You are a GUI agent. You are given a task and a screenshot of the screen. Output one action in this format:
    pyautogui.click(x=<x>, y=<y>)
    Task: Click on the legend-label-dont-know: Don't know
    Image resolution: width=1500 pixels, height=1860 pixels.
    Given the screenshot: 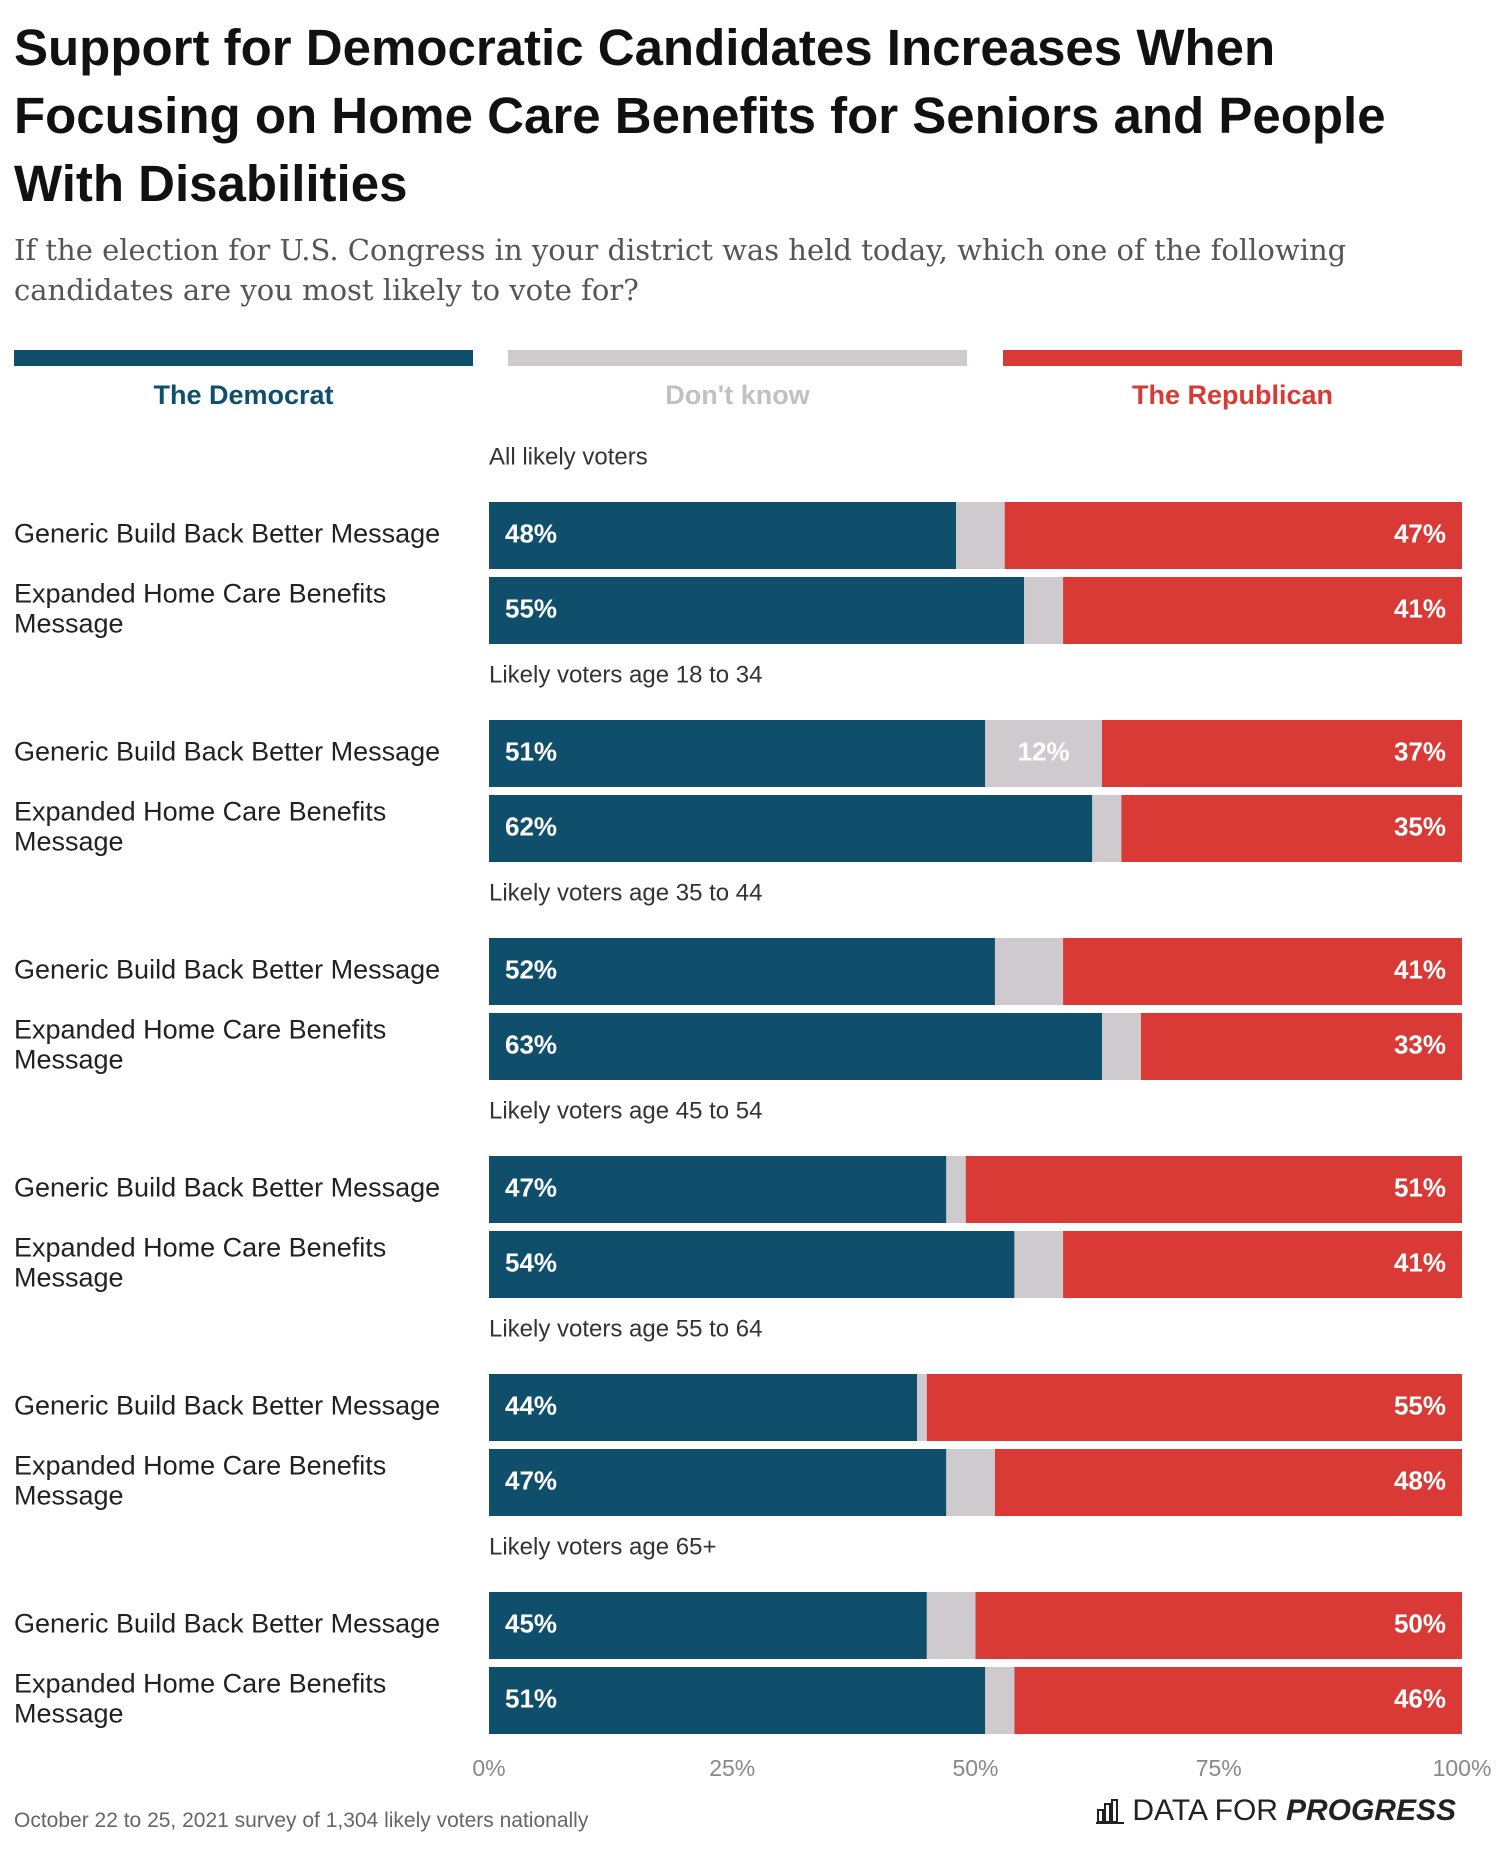 What is the action you would take?
    pyautogui.click(x=737, y=395)
    